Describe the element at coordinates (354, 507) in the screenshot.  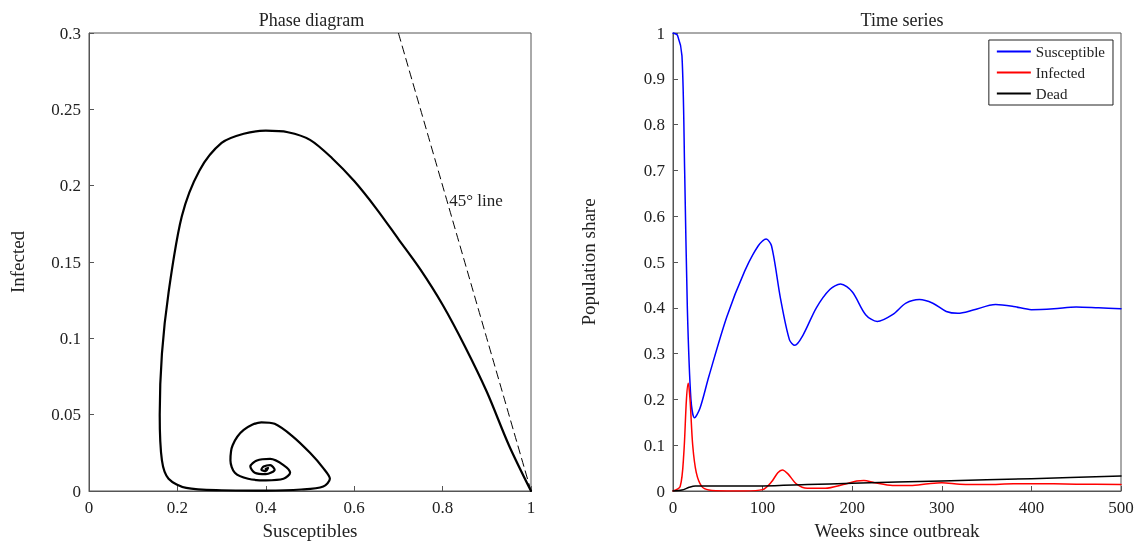
I see `x-tick-label: 0.6` at that location.